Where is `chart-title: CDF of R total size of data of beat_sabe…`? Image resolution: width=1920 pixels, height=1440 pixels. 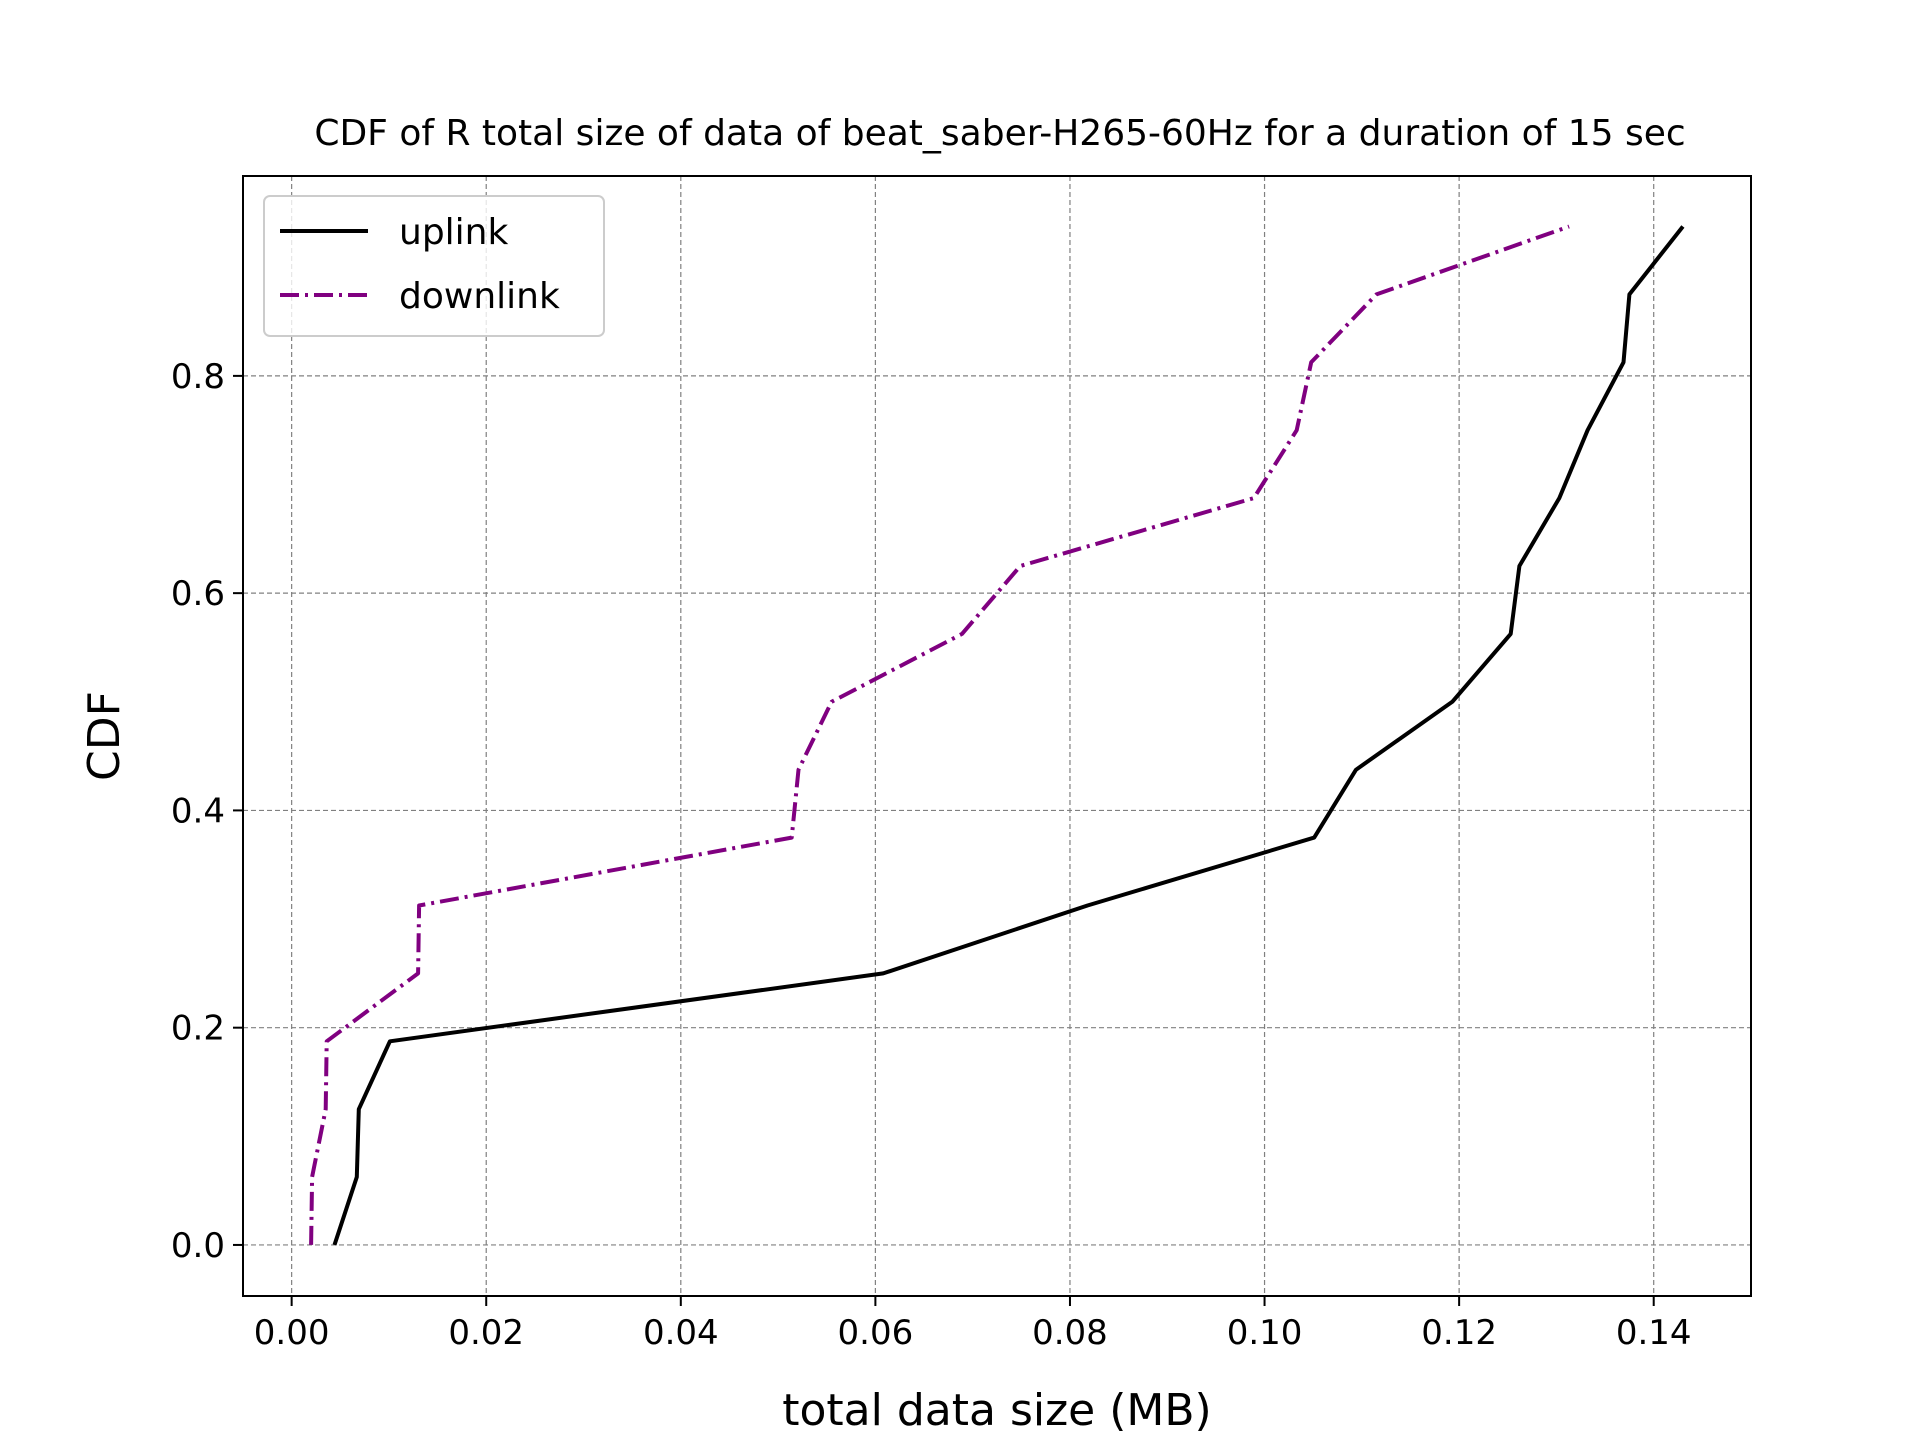 chart-title: CDF of R total size of data of beat_sabe… is located at coordinates (999, 133).